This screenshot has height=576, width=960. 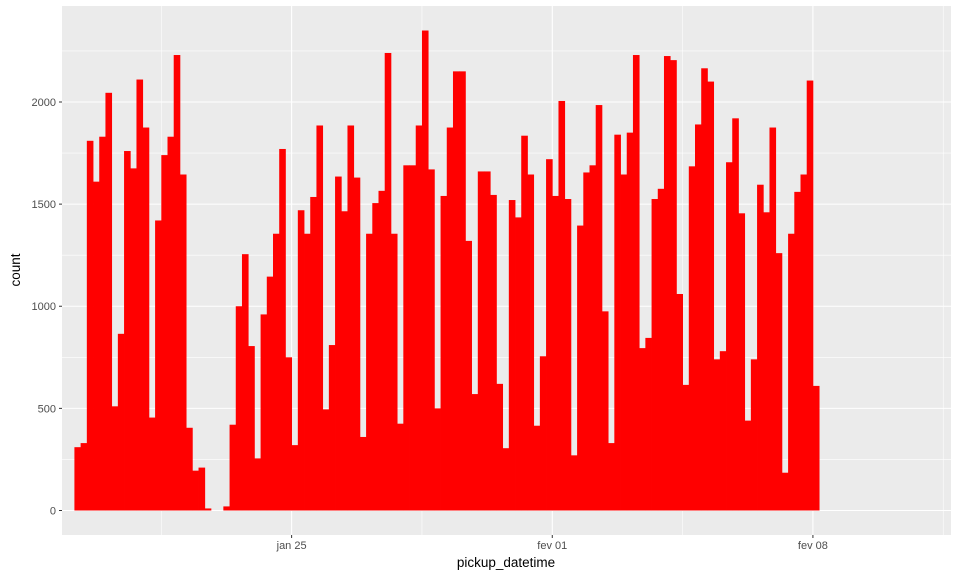 What do you see at coordinates (44, 205) in the screenshot?
I see `y-tick-label: 1500` at bounding box center [44, 205].